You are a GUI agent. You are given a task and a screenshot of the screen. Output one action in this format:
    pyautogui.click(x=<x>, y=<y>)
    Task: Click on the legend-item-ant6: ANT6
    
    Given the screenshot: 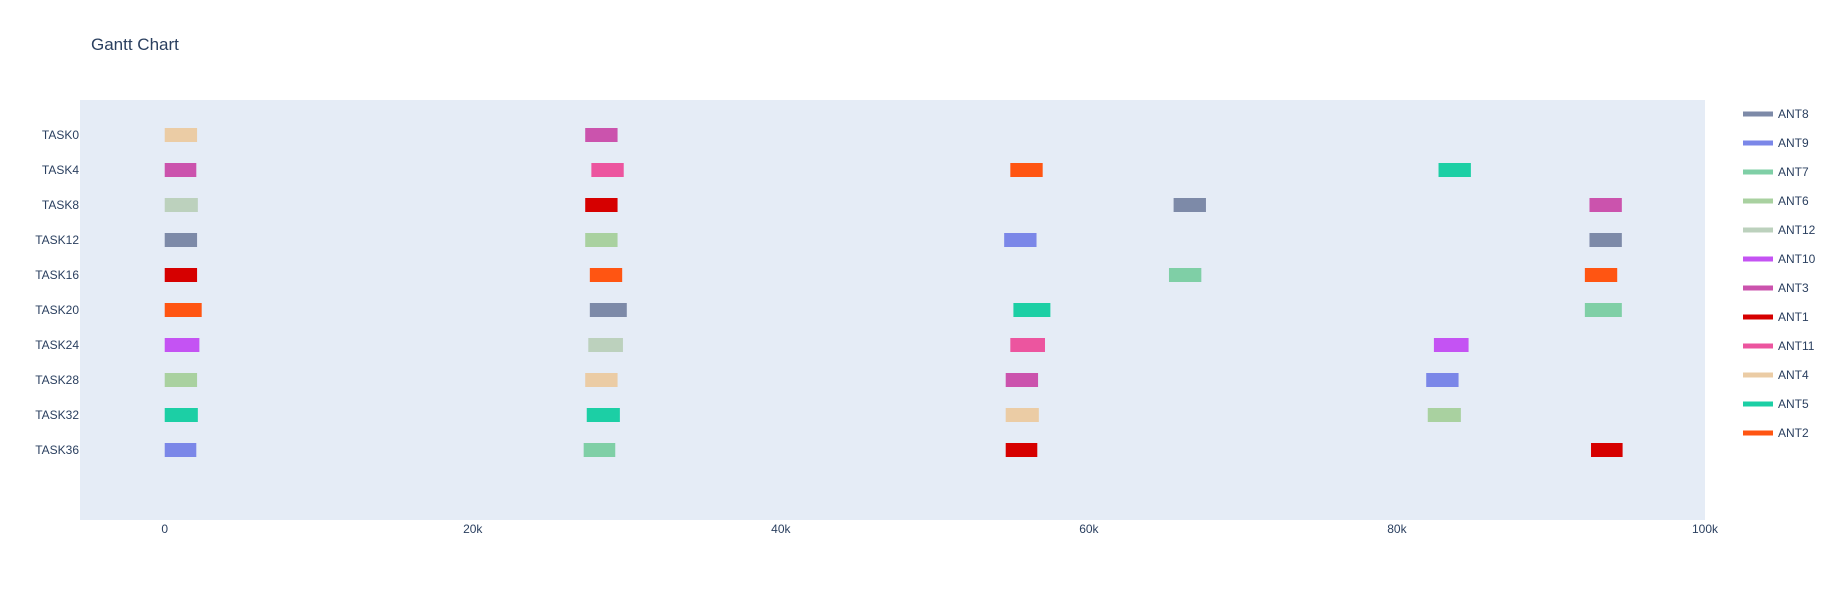 What is the action you would take?
    pyautogui.click(x=1776, y=201)
    